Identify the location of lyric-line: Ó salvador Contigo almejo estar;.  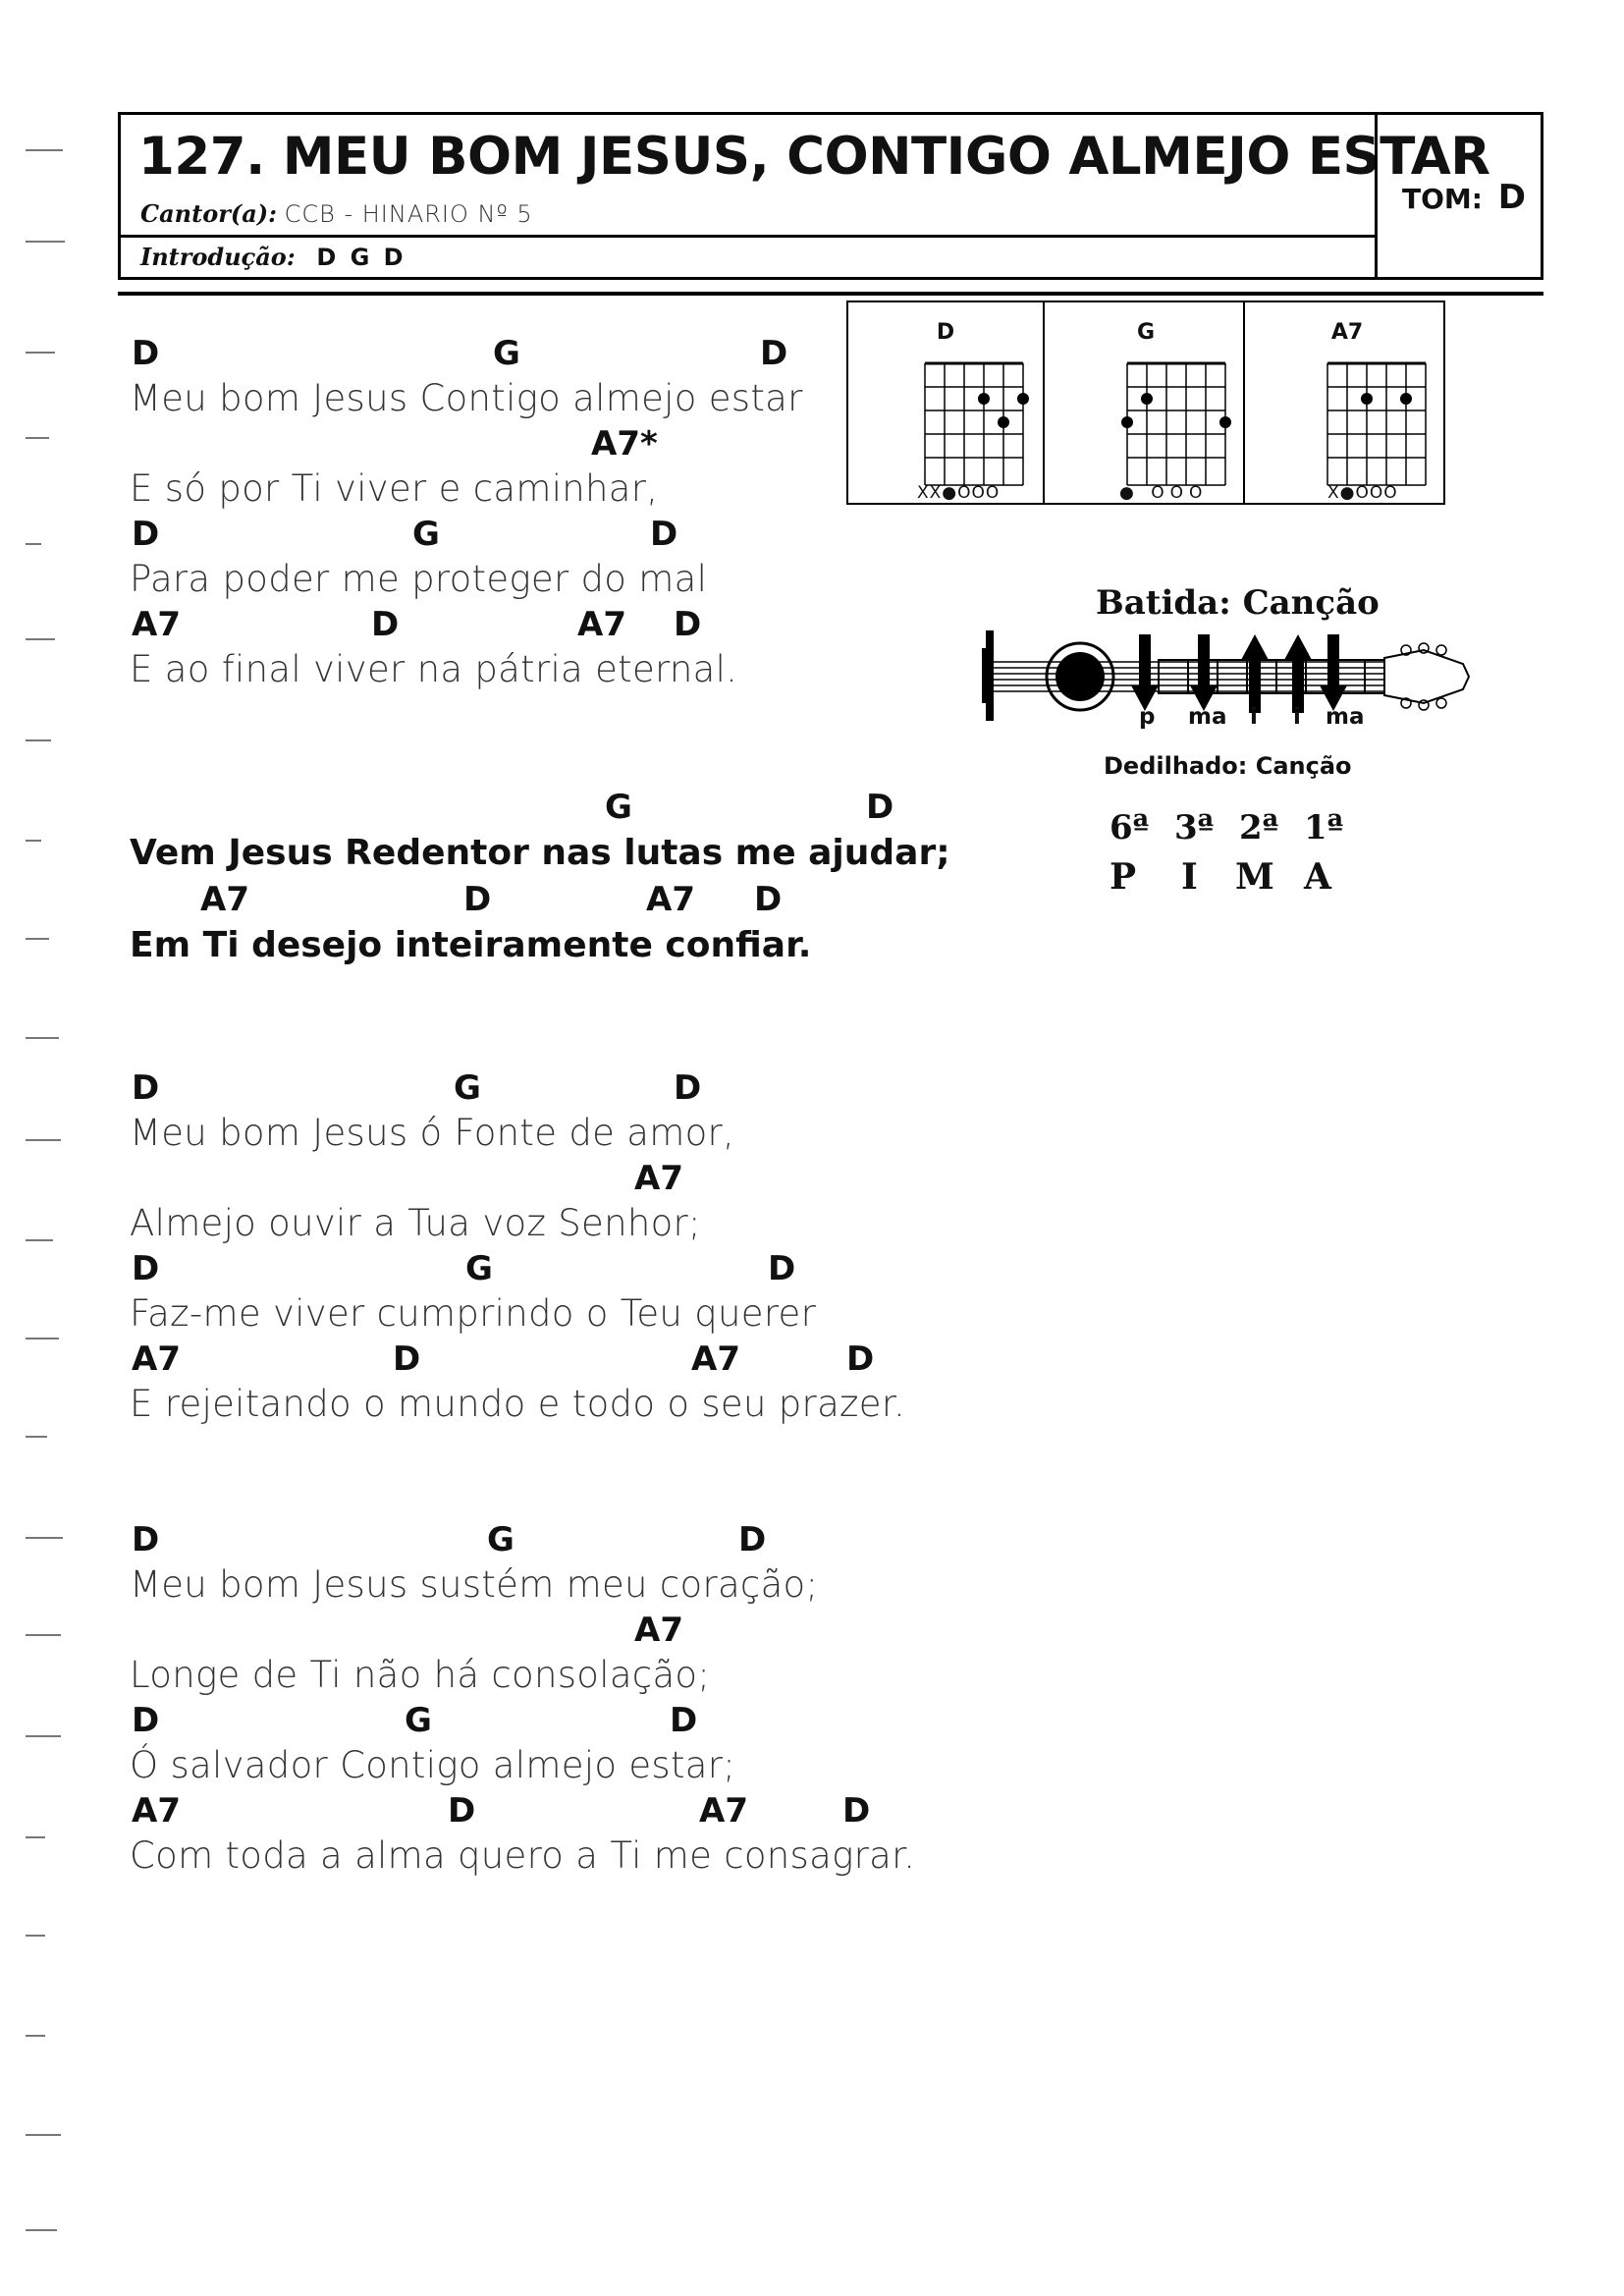
(433, 1765).